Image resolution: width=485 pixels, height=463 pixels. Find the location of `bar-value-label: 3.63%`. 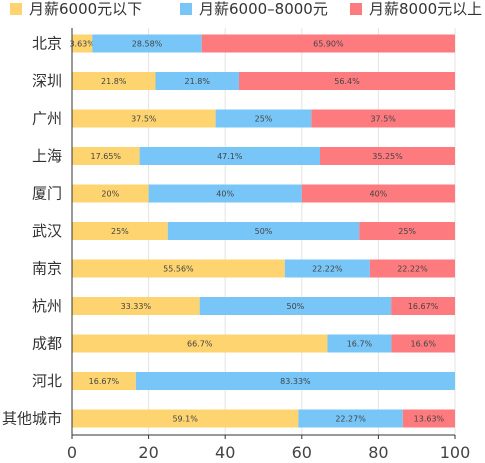

bar-value-label: 3.63% is located at coordinates (82, 44).